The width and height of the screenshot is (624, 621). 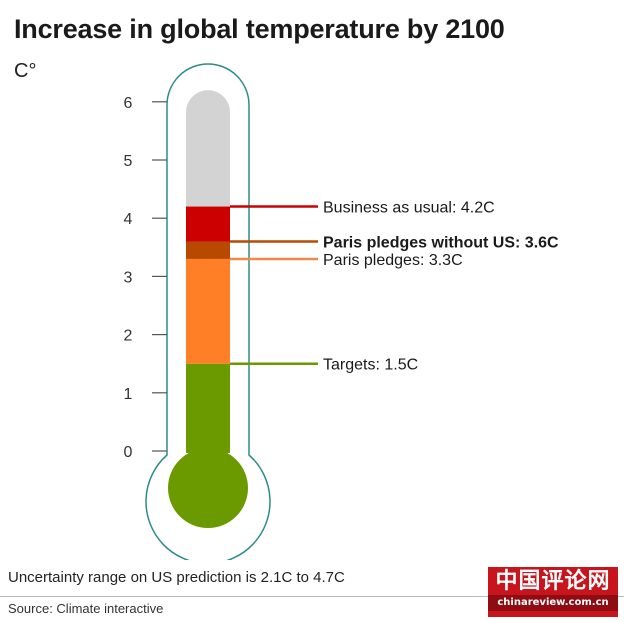 I want to click on annotation-label: Paris pledges without US: 3.6C, so click(x=441, y=242).